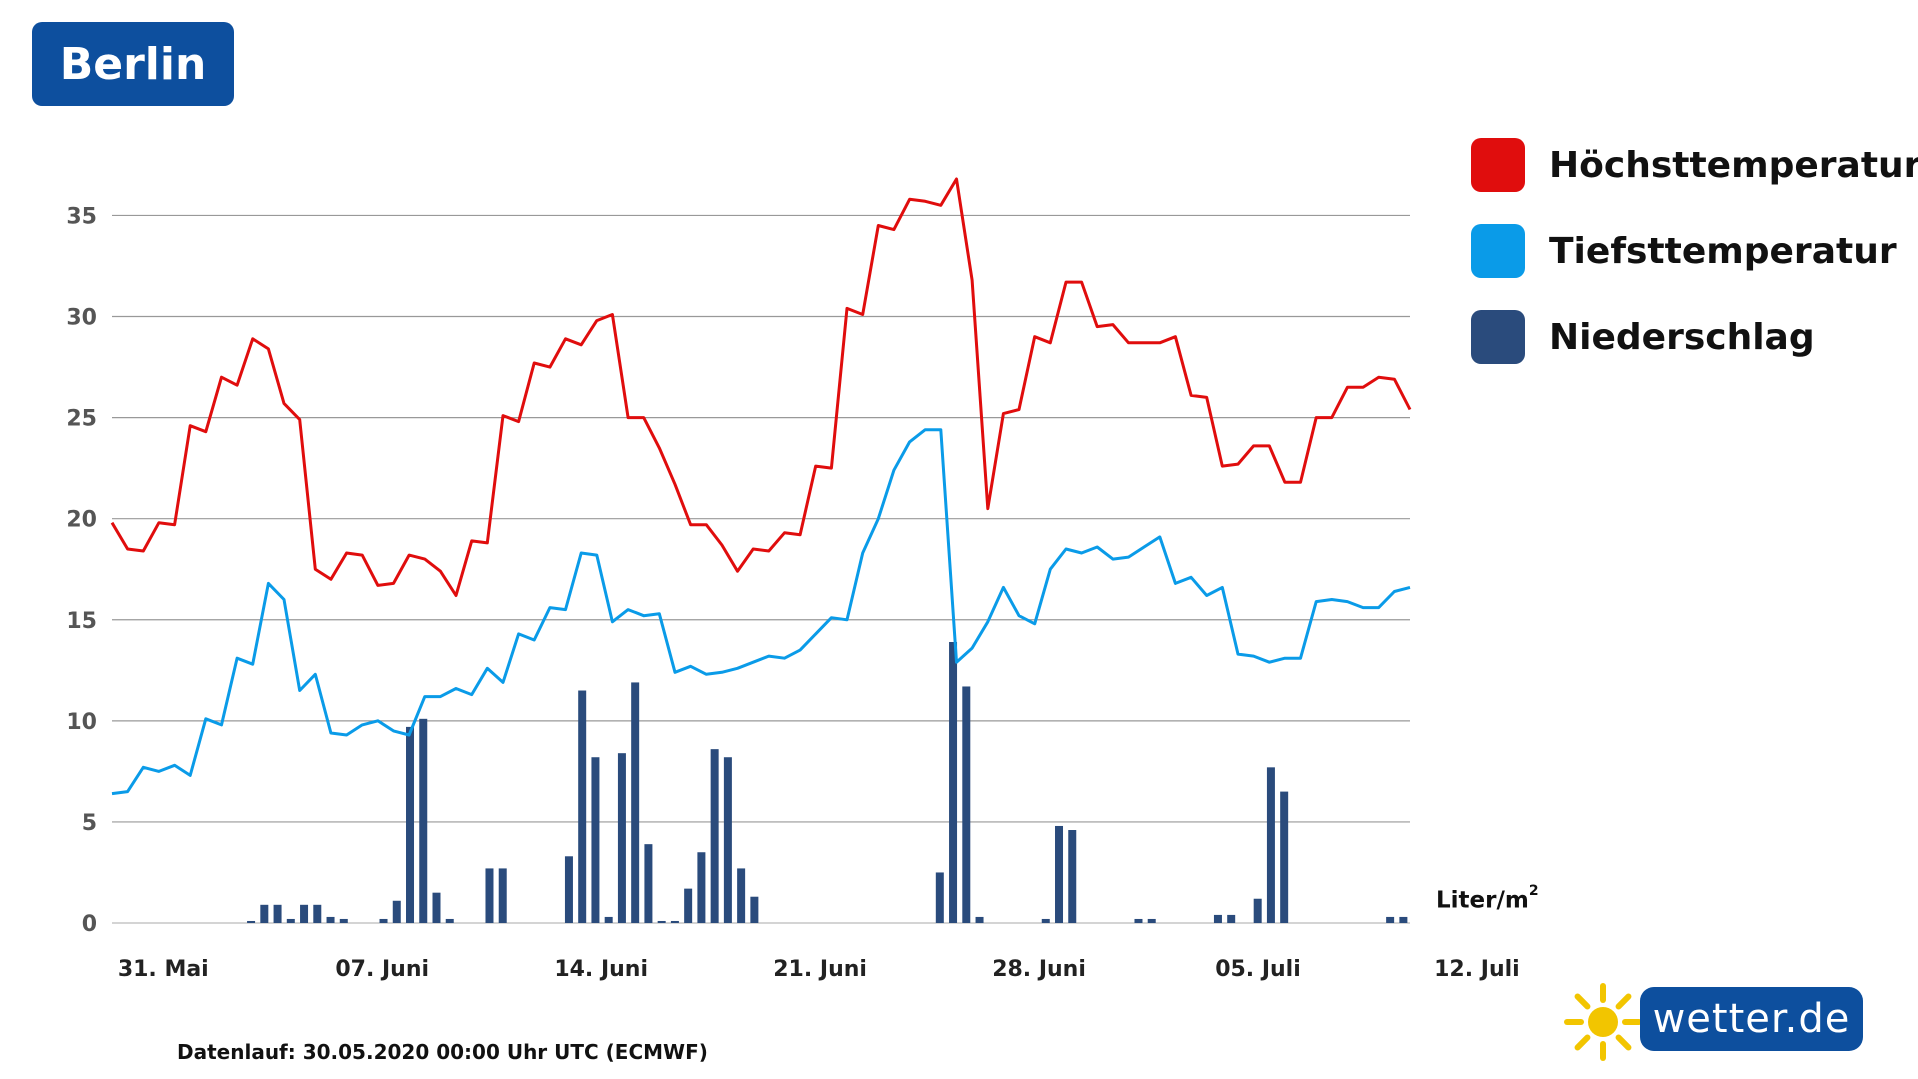 The width and height of the screenshot is (1918, 1079). Describe the element at coordinates (1477, 969) in the screenshot. I see `x-tick-label: 12. Juli` at that location.